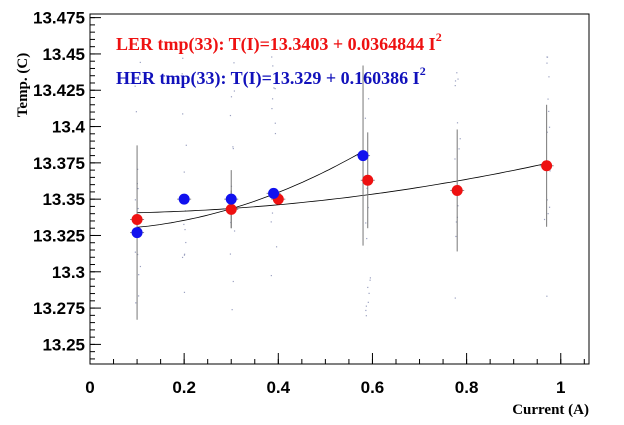  I want to click on y-tick-label: 13.45, so click(63, 54).